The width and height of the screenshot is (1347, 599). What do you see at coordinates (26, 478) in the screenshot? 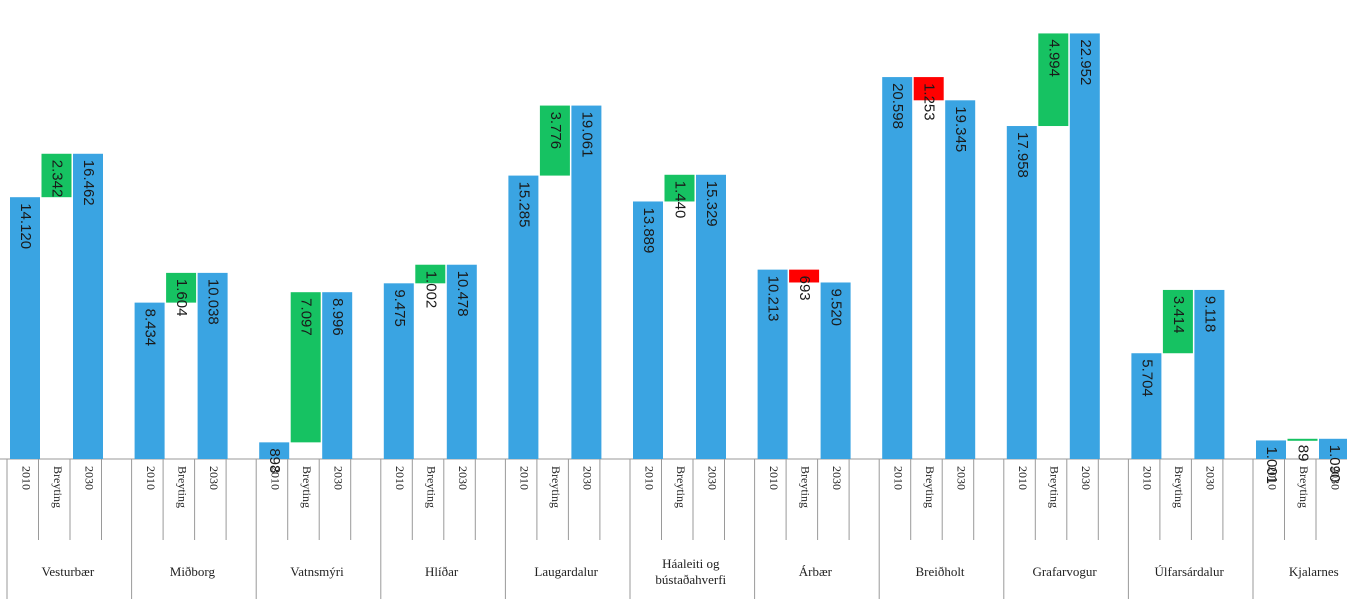
I see `tick-label-2010-vesturb-r: 2010` at bounding box center [26, 478].